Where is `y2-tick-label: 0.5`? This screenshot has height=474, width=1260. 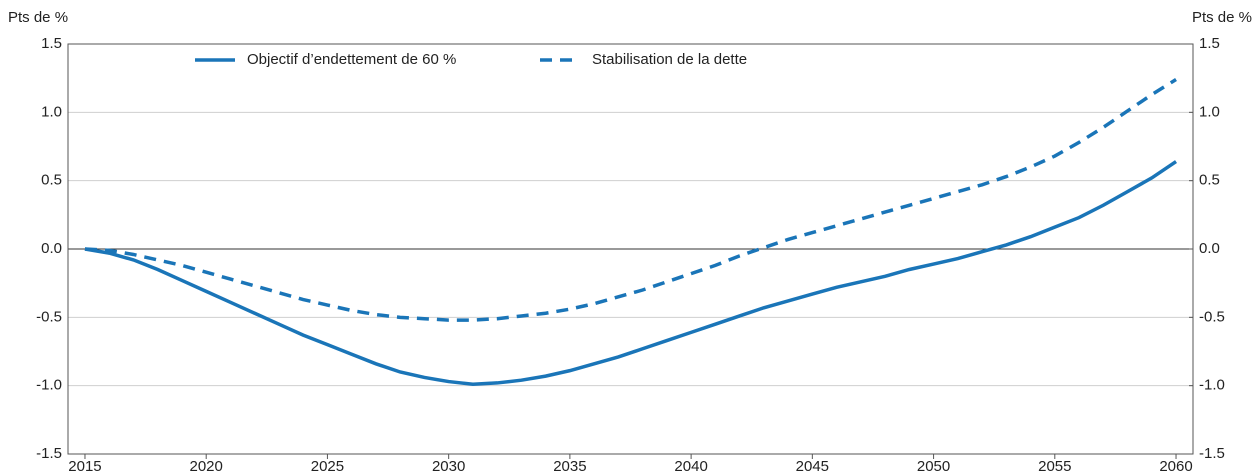 y2-tick-label: 0.5 is located at coordinates (1209, 180).